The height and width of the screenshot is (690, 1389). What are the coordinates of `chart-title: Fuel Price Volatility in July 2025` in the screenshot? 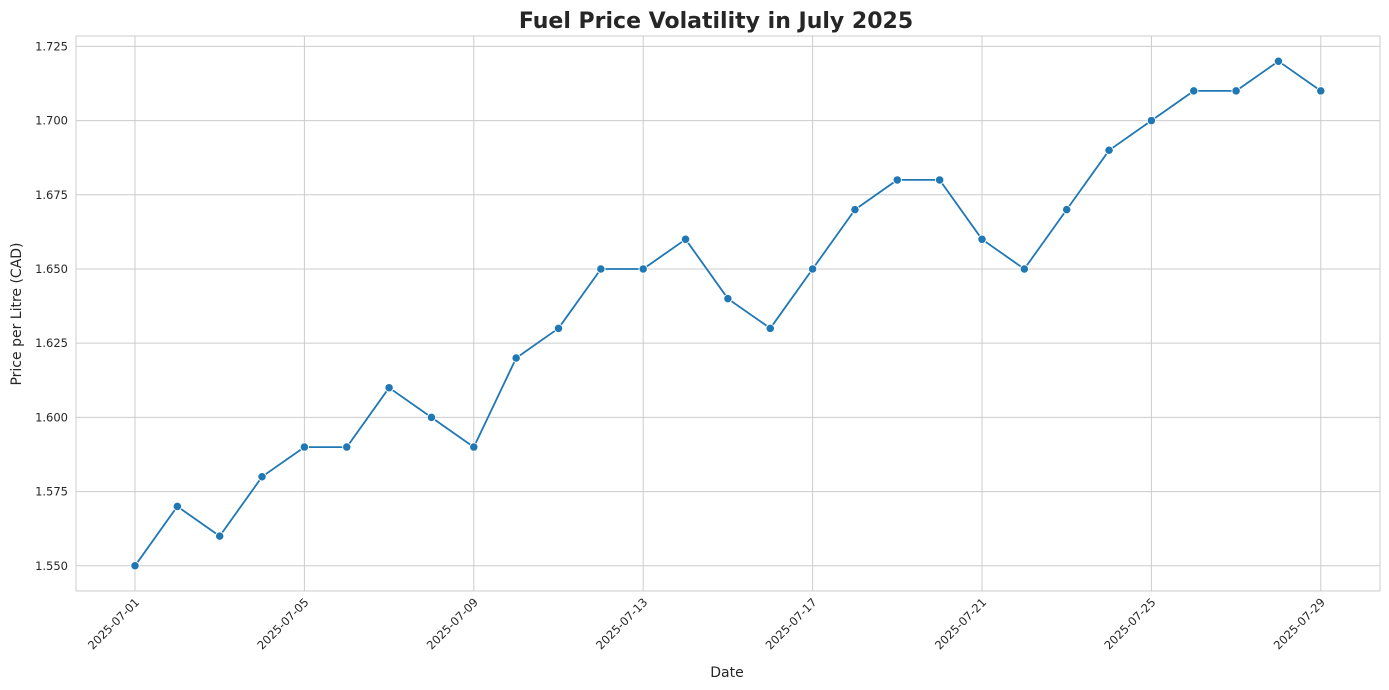 It's located at (716, 21).